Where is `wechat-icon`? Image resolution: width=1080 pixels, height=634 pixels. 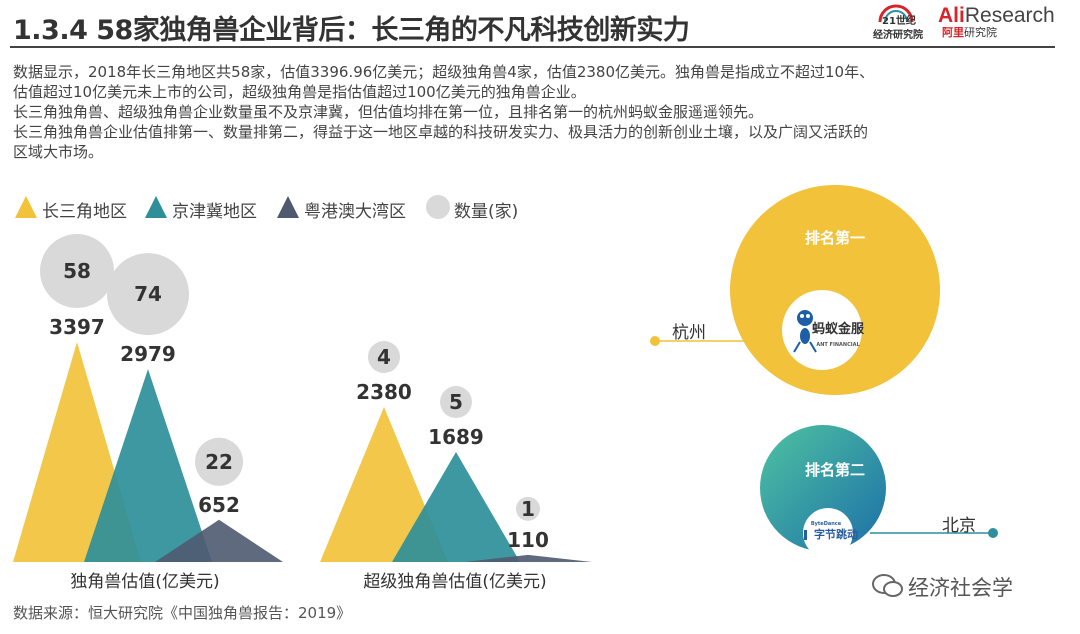 wechat-icon is located at coordinates (887, 585).